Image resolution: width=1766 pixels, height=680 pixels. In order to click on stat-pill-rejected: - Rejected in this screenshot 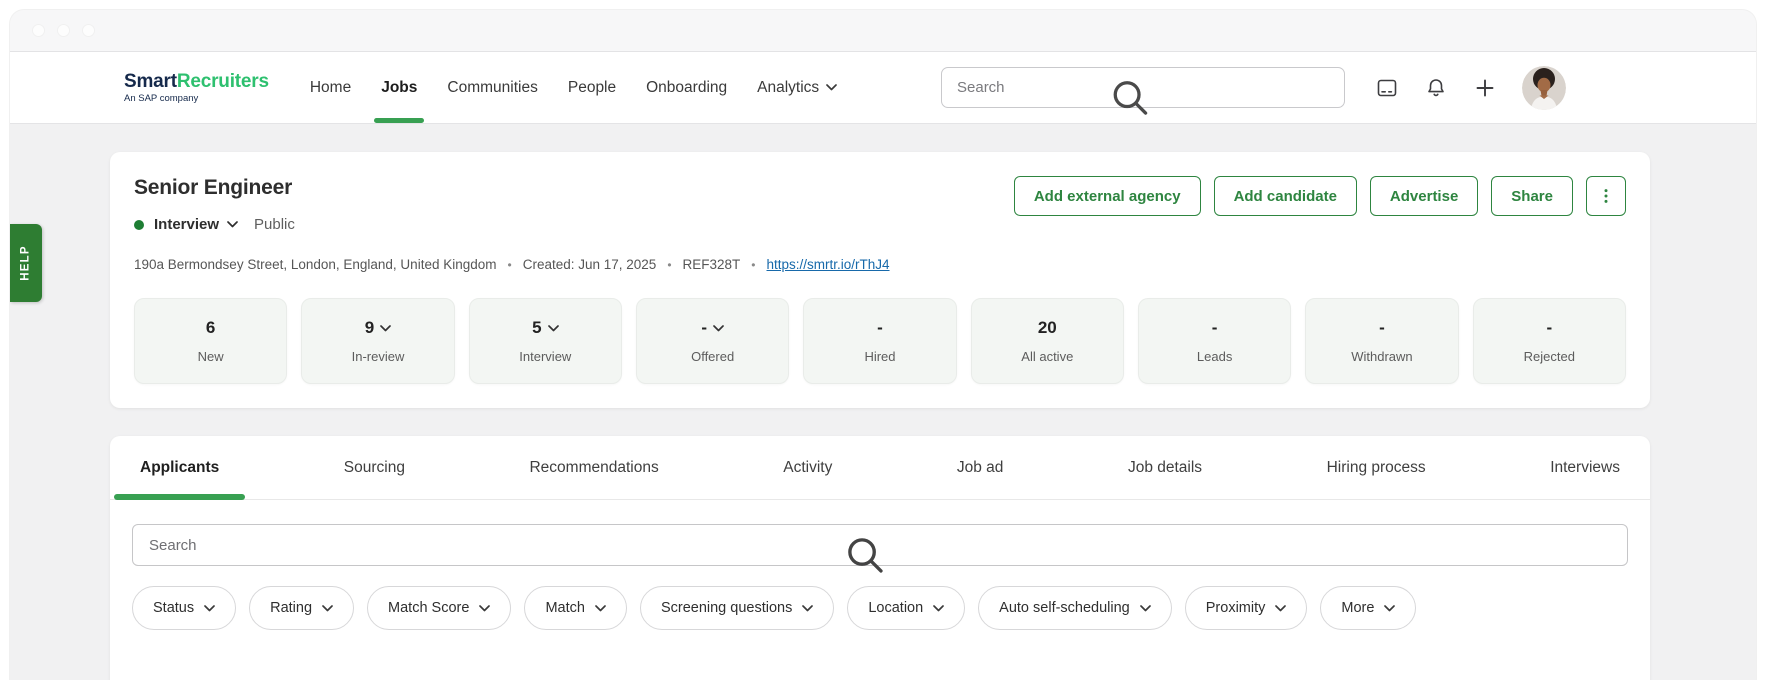, I will do `click(1549, 341)`.